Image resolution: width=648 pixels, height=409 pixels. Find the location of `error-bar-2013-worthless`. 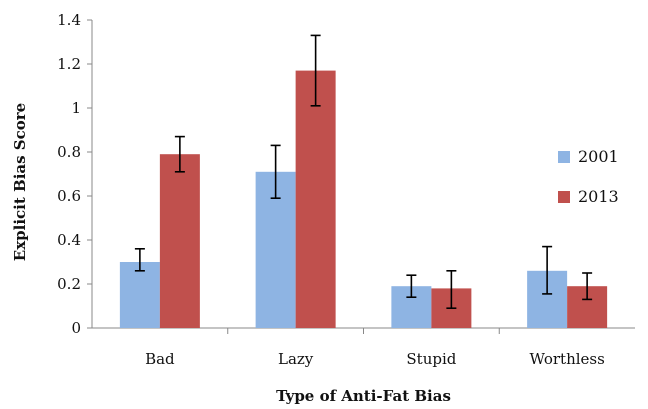

error-bar-2013-worthless is located at coordinates (587, 286).